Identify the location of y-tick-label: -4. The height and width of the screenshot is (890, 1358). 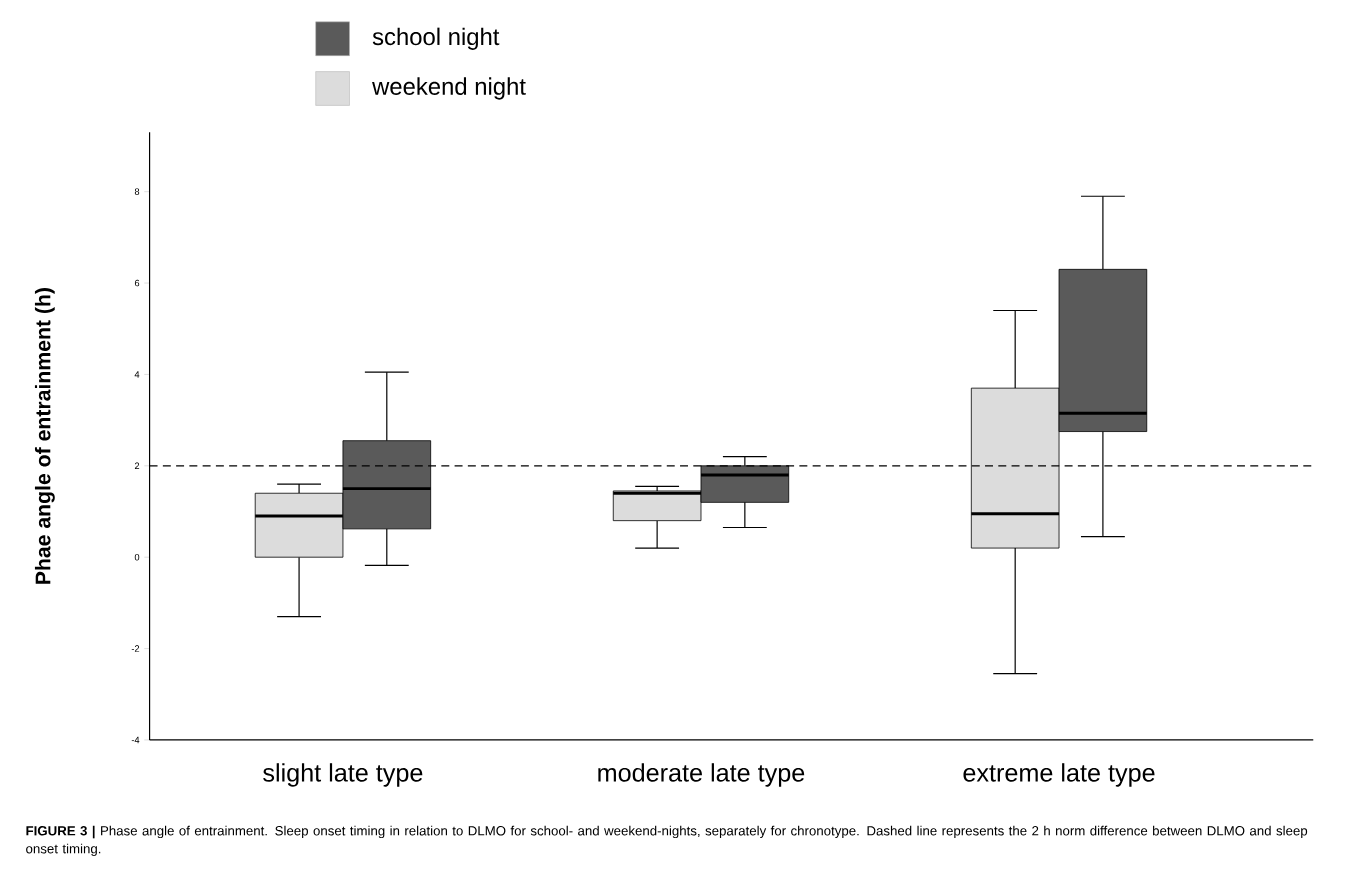
(135, 740).